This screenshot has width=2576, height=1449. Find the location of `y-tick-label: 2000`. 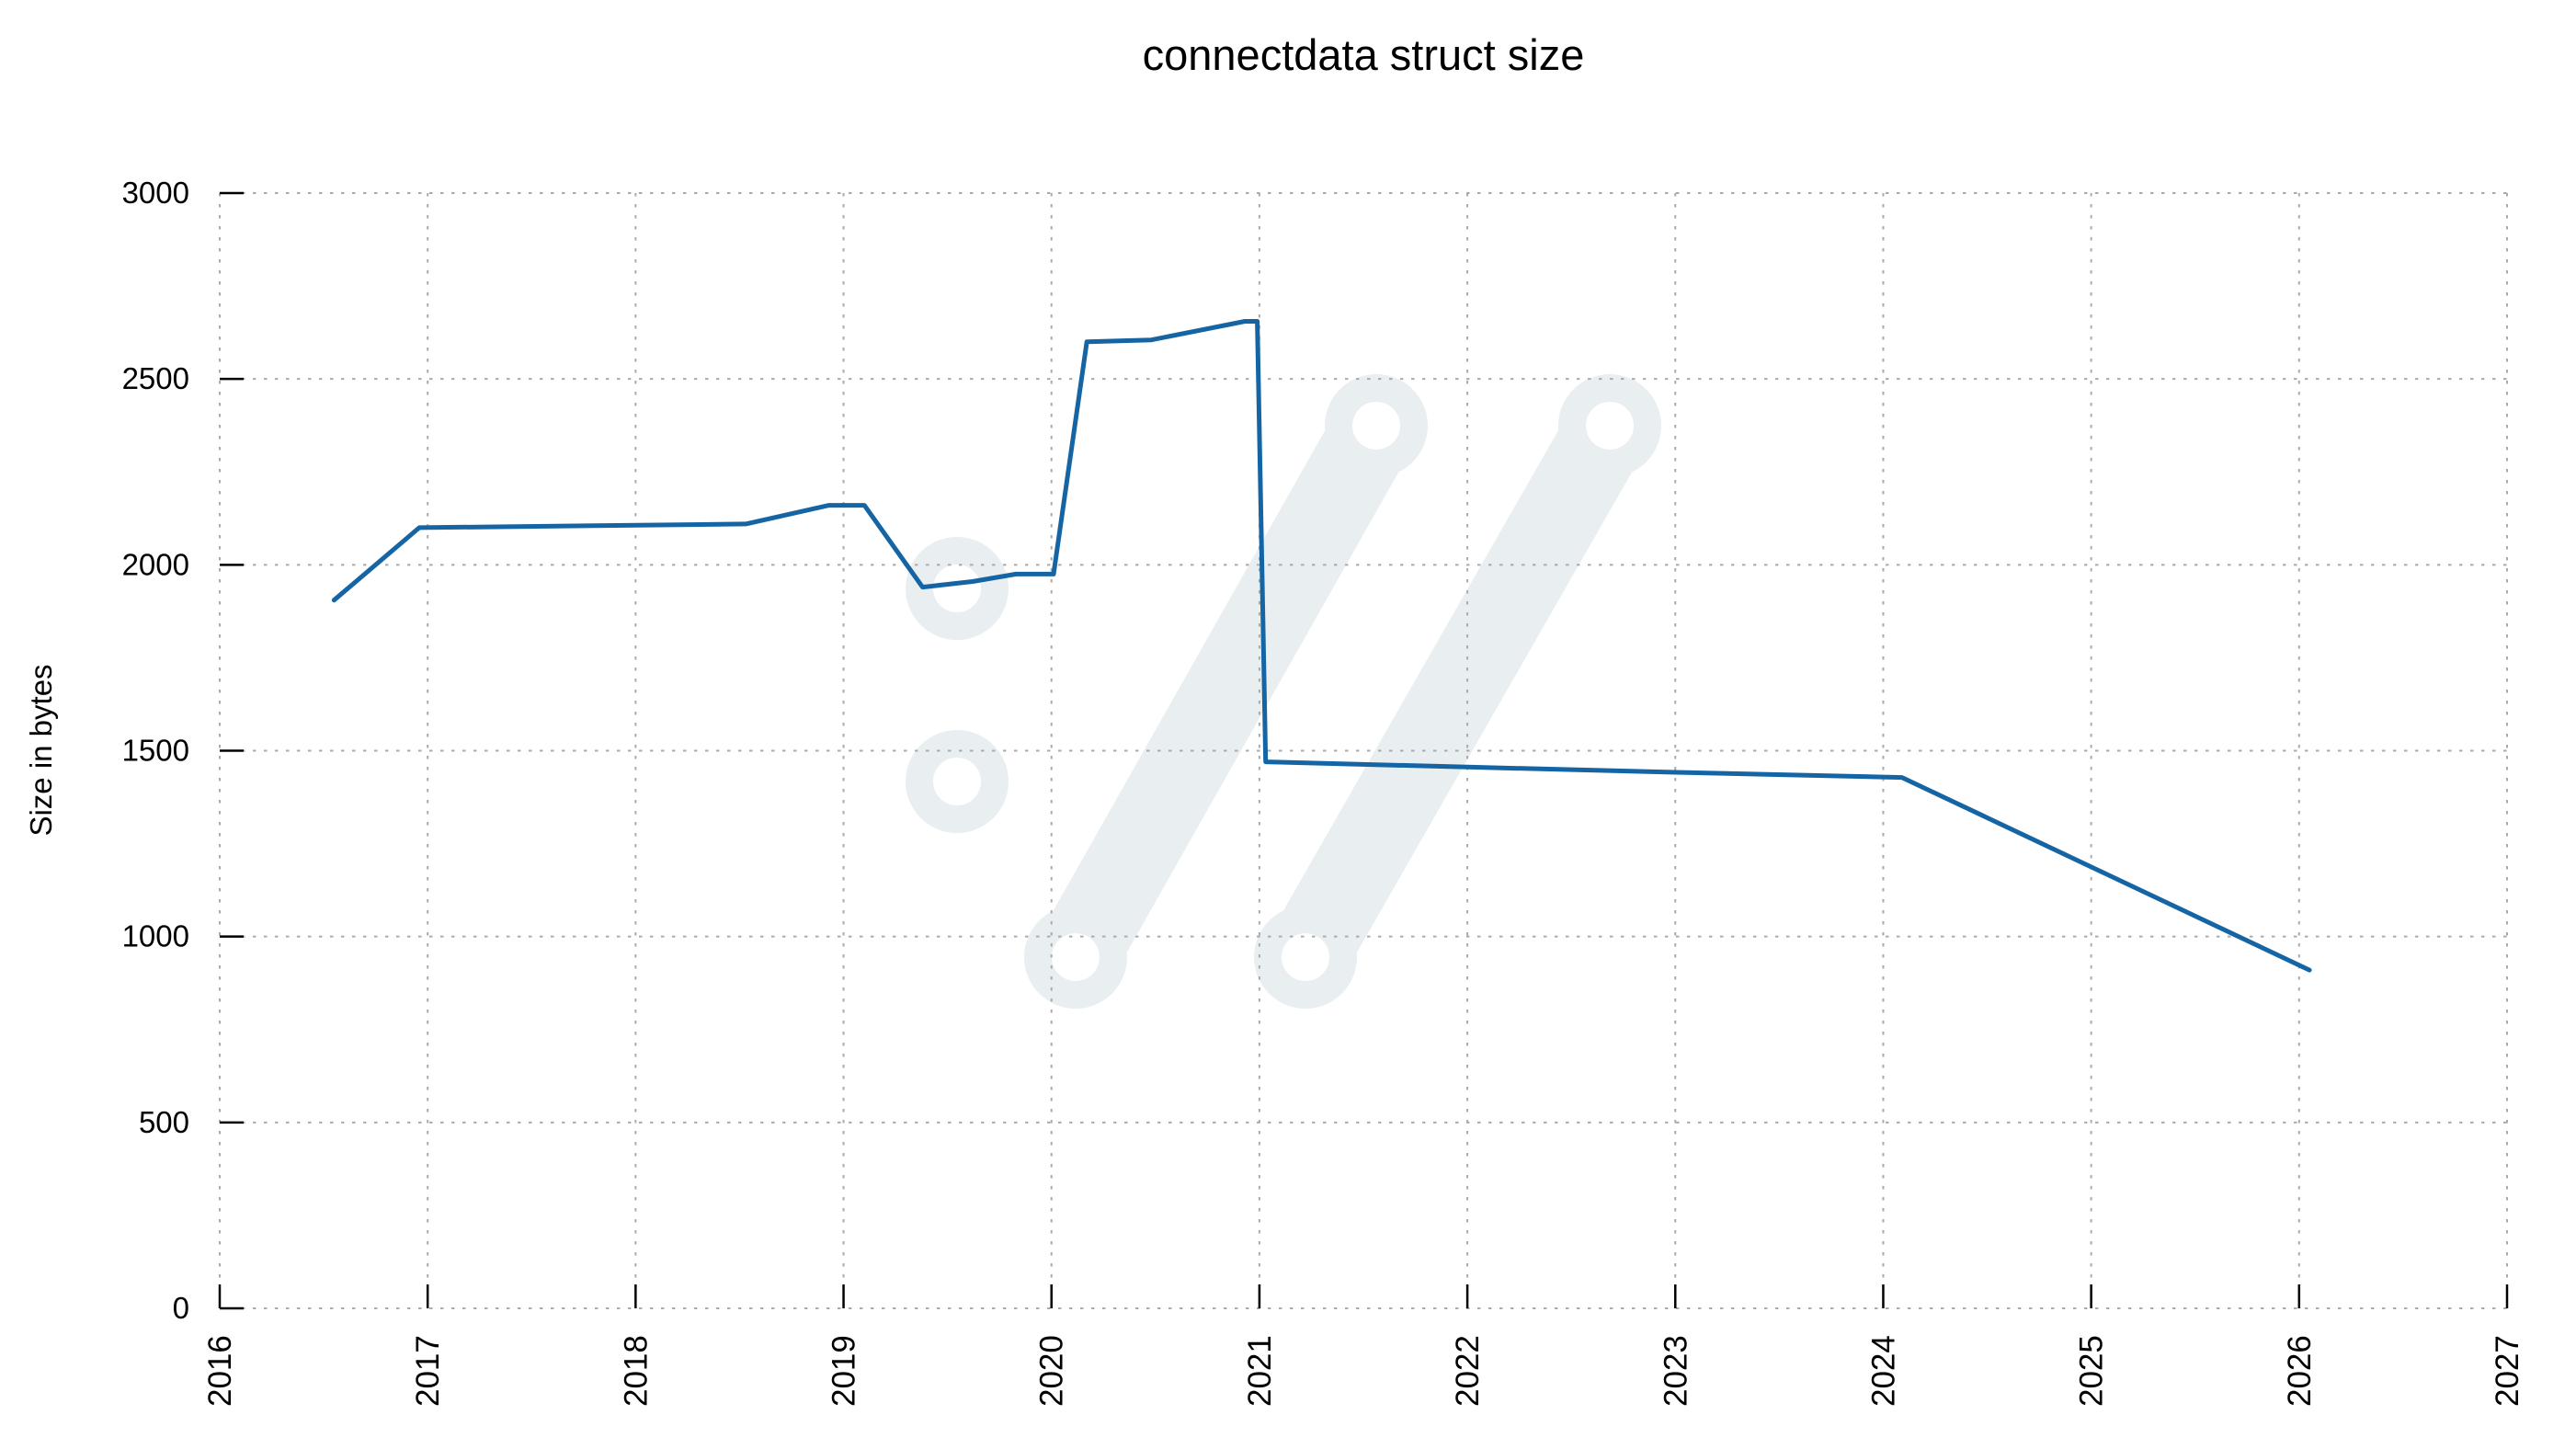

y-tick-label: 2000 is located at coordinates (155, 564).